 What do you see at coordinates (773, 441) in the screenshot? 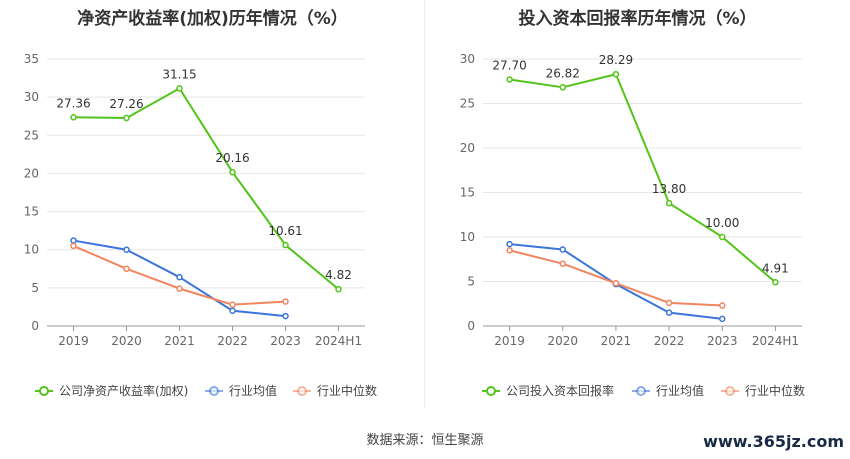
I see `site-watermark: www.365jz.com` at bounding box center [773, 441].